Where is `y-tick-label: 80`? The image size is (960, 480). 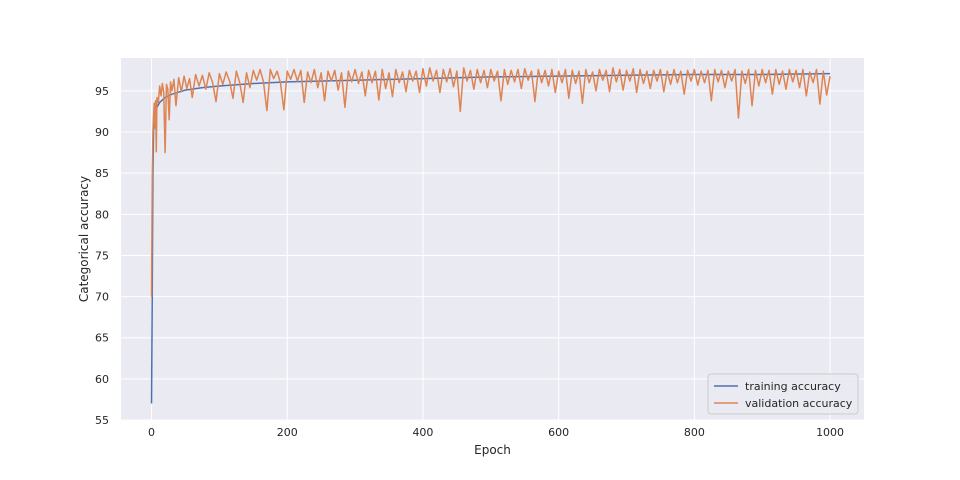
y-tick-label: 80 is located at coordinates (102, 214).